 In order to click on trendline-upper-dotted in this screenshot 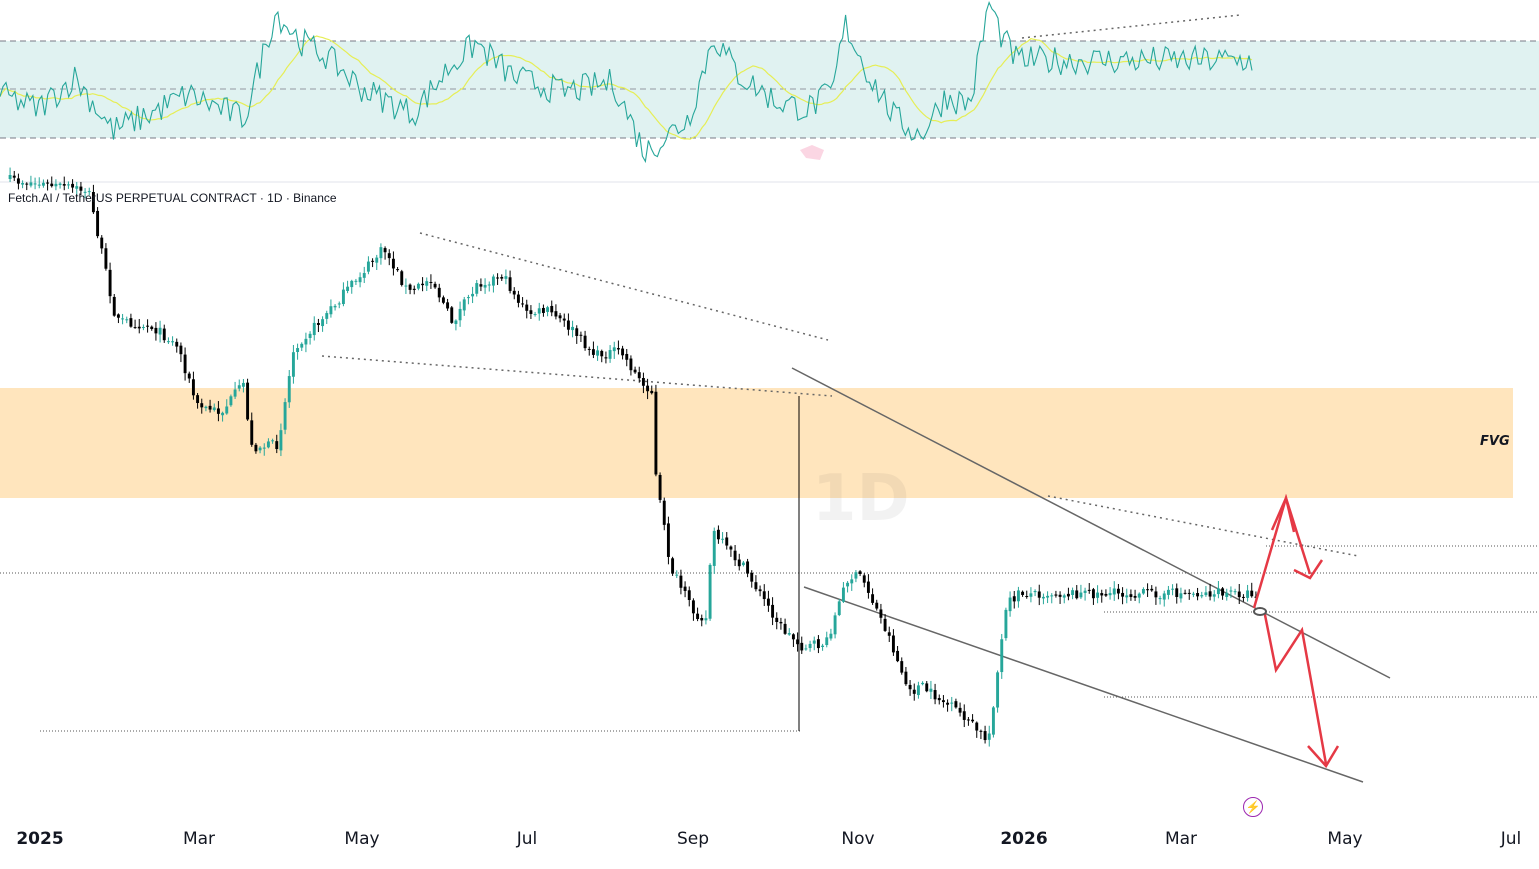, I will do `click(624, 286)`.